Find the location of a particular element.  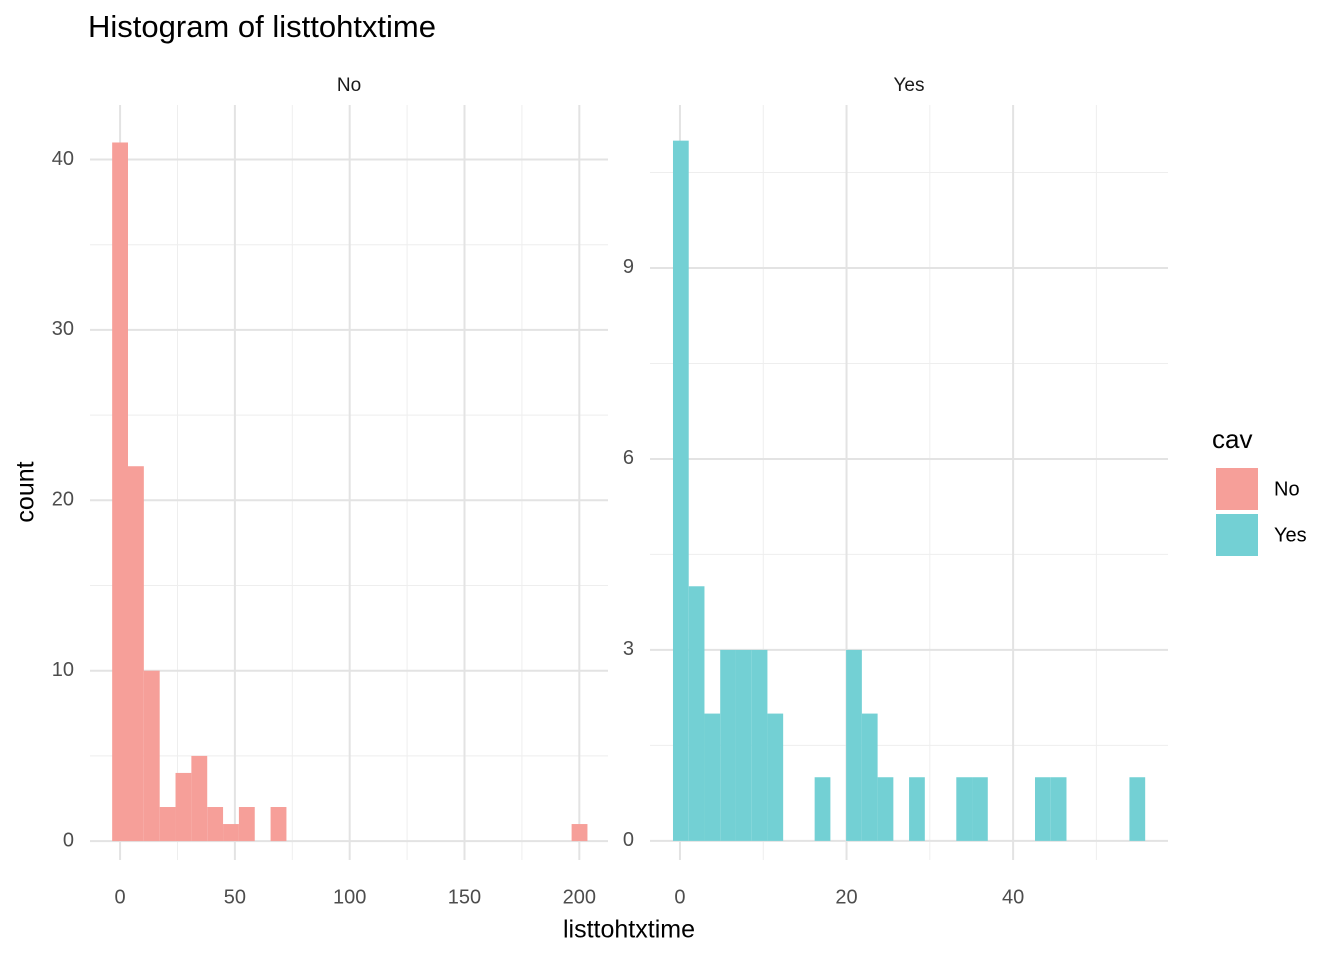

y-tick-label: 40 is located at coordinates (63, 159).